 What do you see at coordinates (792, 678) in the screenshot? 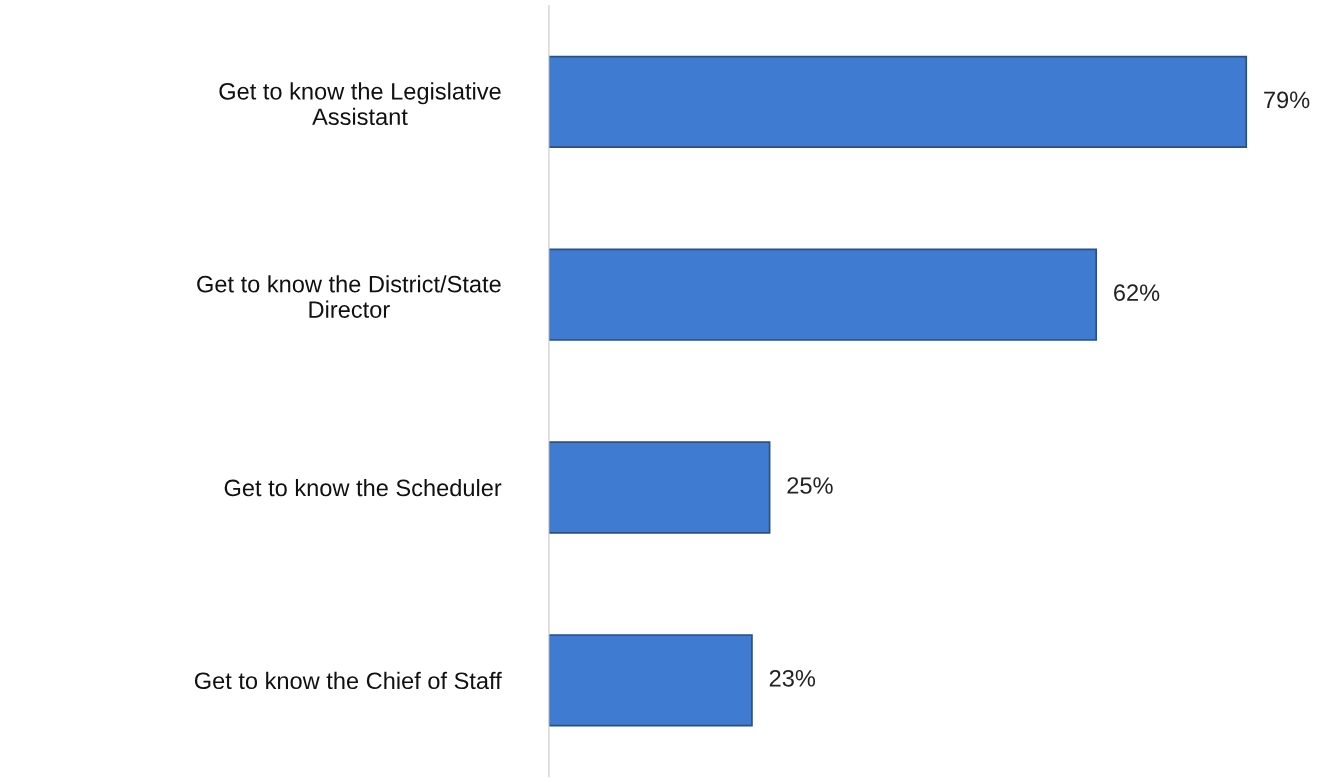
I see `data-label: 23%` at bounding box center [792, 678].